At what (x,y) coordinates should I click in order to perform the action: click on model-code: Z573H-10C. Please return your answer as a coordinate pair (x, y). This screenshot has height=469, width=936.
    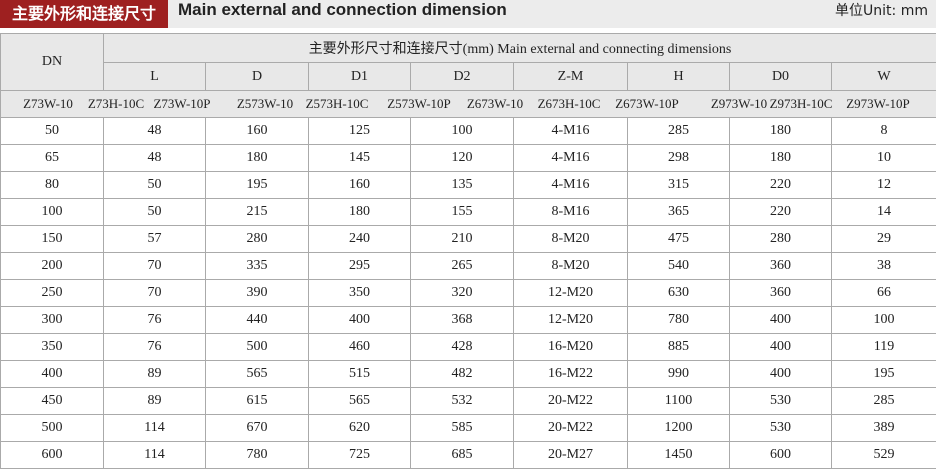
    Looking at the image, I should click on (337, 103).